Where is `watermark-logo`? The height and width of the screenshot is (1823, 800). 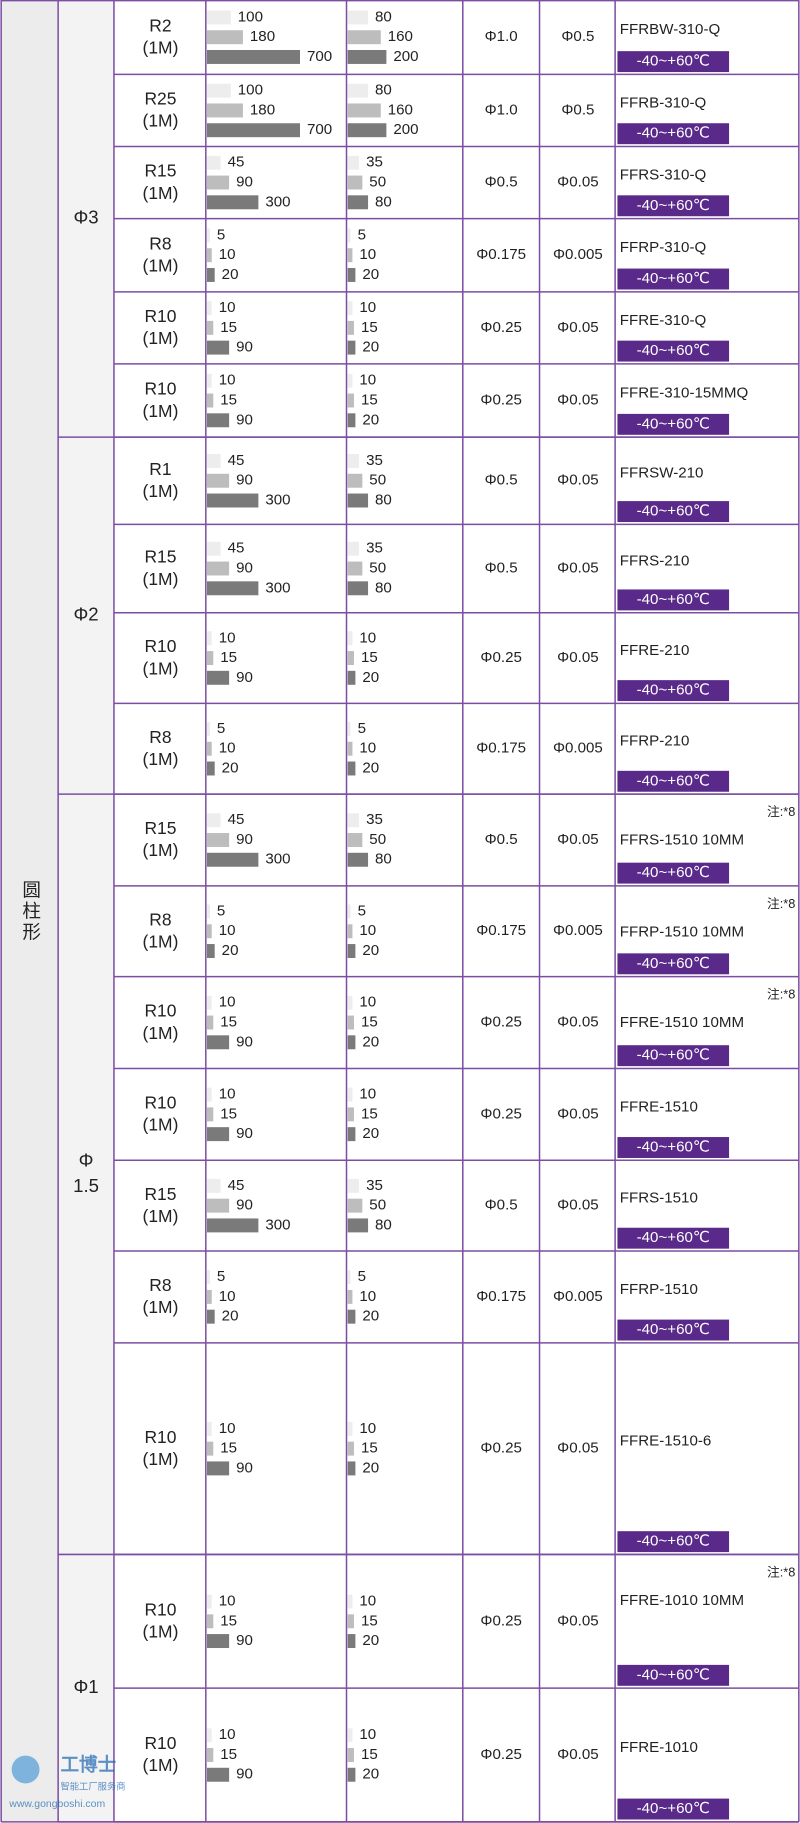 watermark-logo is located at coordinates (25, 1769).